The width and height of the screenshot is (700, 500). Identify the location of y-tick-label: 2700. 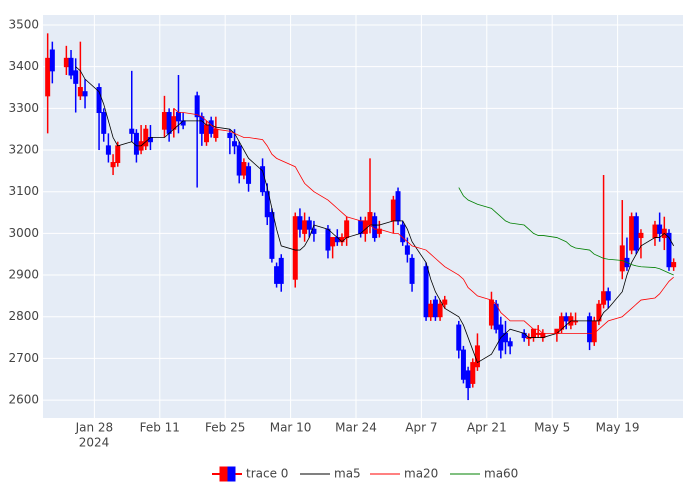
(23, 358).